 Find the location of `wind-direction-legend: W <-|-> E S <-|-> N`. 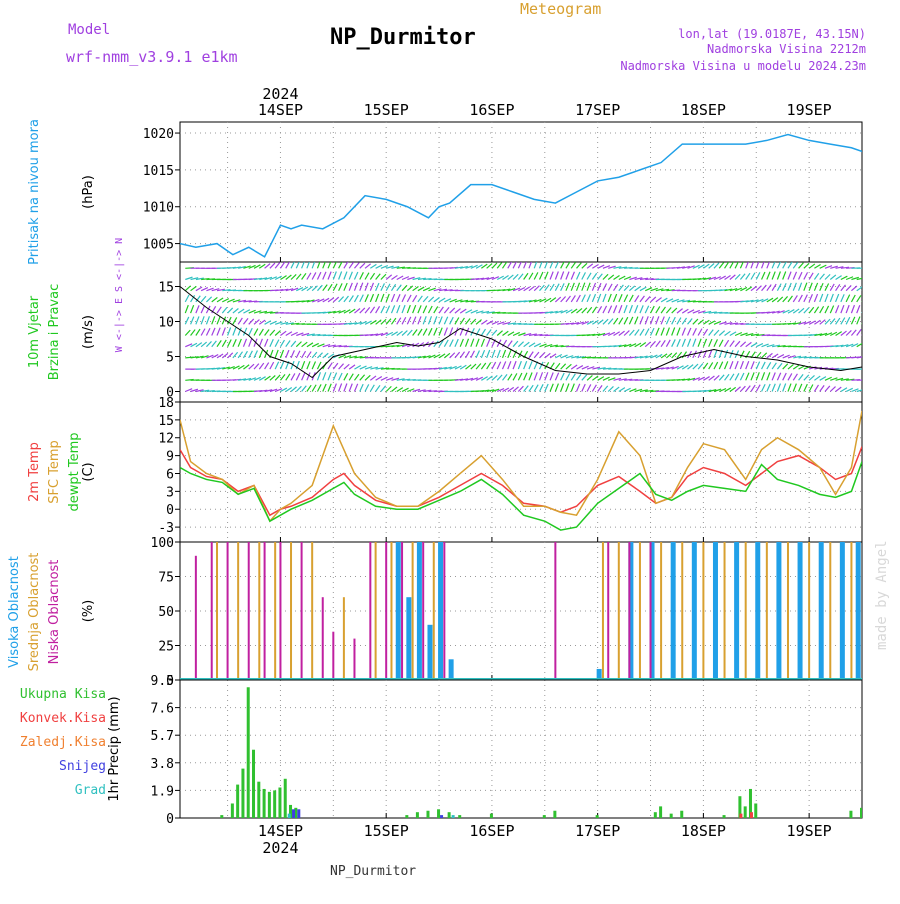

wind-direction-legend: W <-|-> E S <-|-> N is located at coordinates (119, 295).